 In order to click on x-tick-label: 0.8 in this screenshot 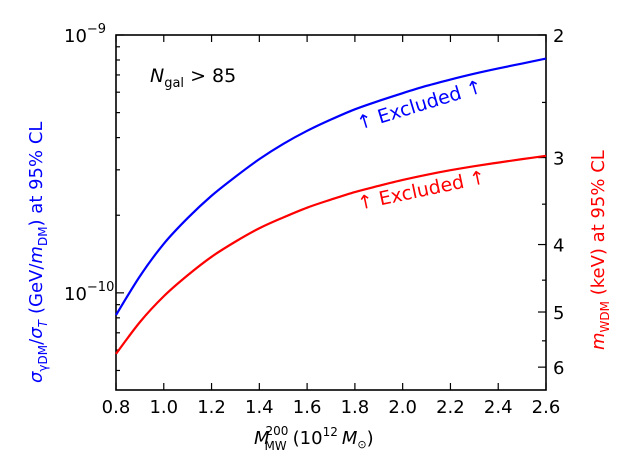, I will do `click(116, 407)`.